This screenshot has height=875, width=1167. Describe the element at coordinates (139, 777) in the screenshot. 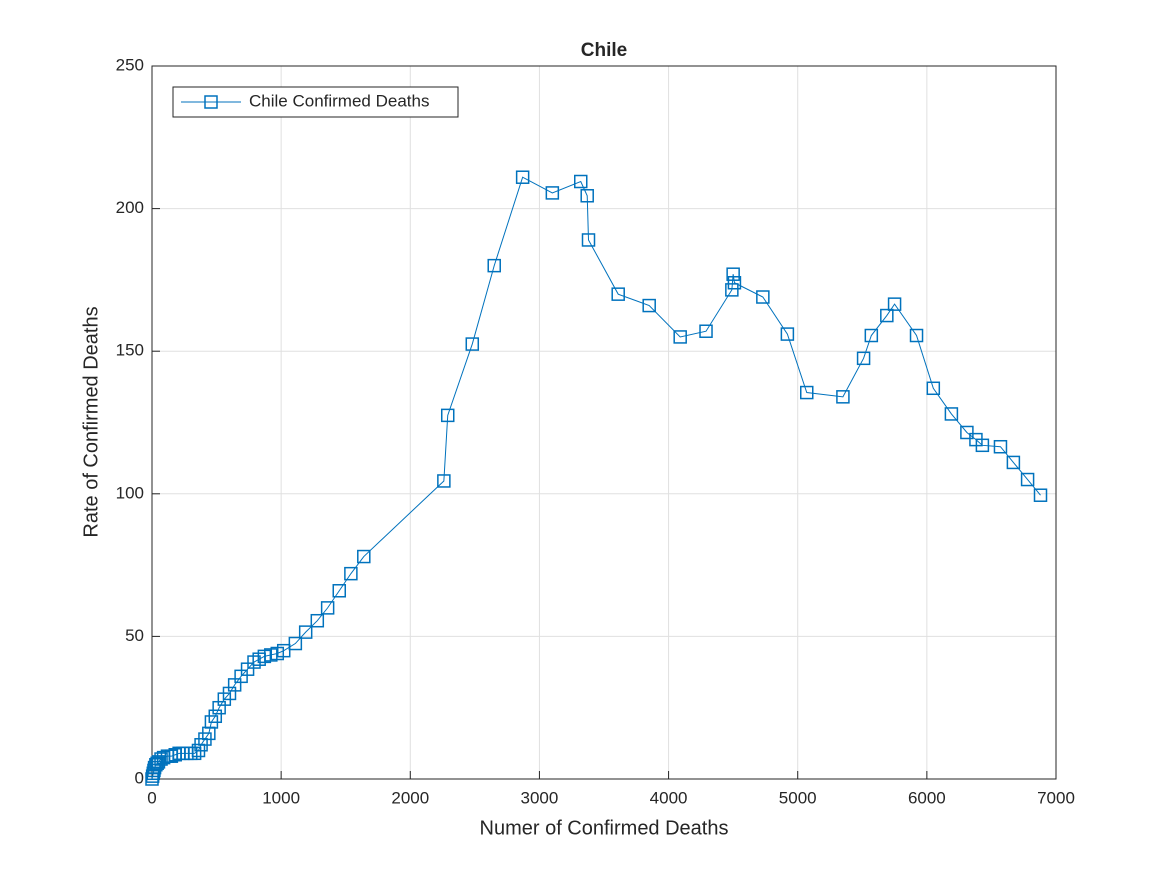

I see `y-tick-label: 0` at that location.